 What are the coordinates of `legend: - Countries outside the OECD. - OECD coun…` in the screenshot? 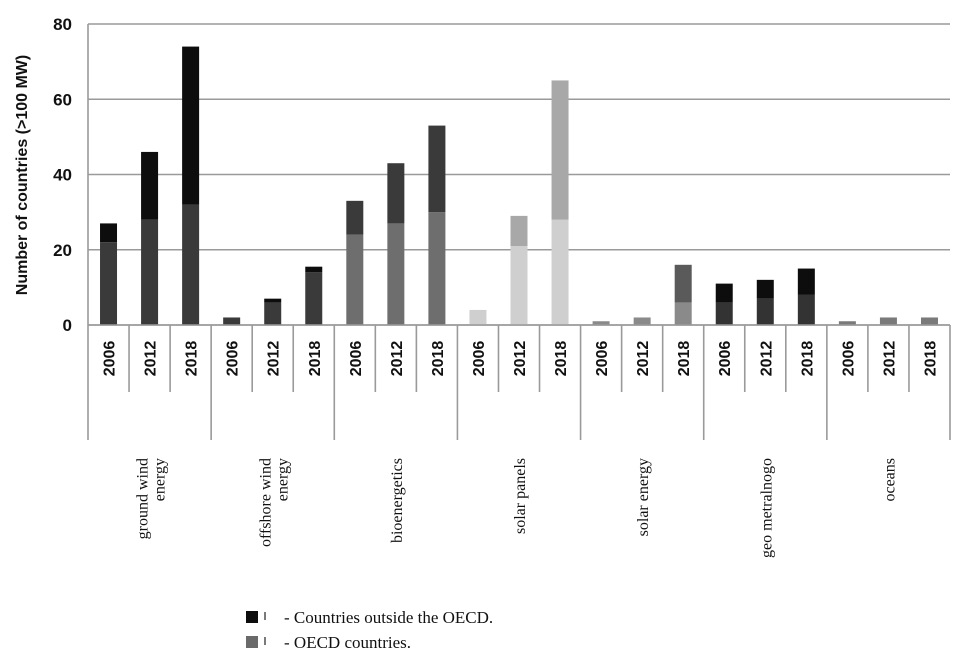 It's located at (369, 630).